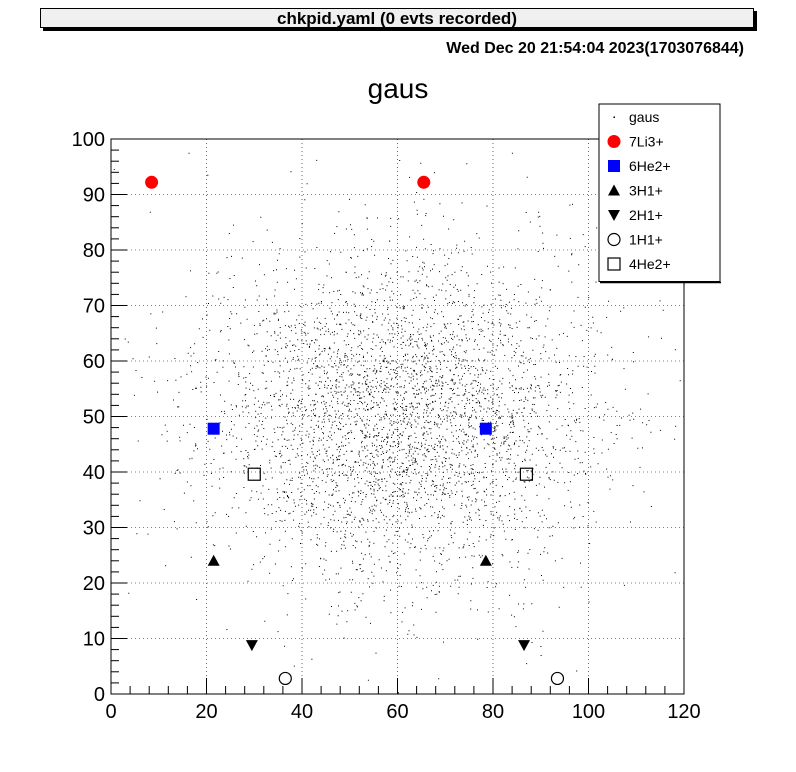 The width and height of the screenshot is (796, 772). Describe the element at coordinates (397, 712) in the screenshot. I see `x-tick-label: 60` at that location.